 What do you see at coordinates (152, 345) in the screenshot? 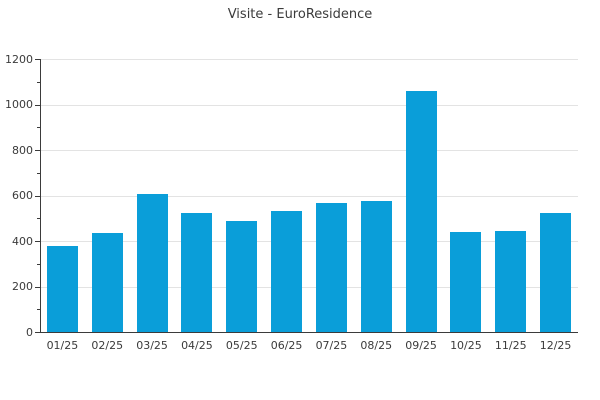
I see `x-tick-label: 03/25` at bounding box center [152, 345].